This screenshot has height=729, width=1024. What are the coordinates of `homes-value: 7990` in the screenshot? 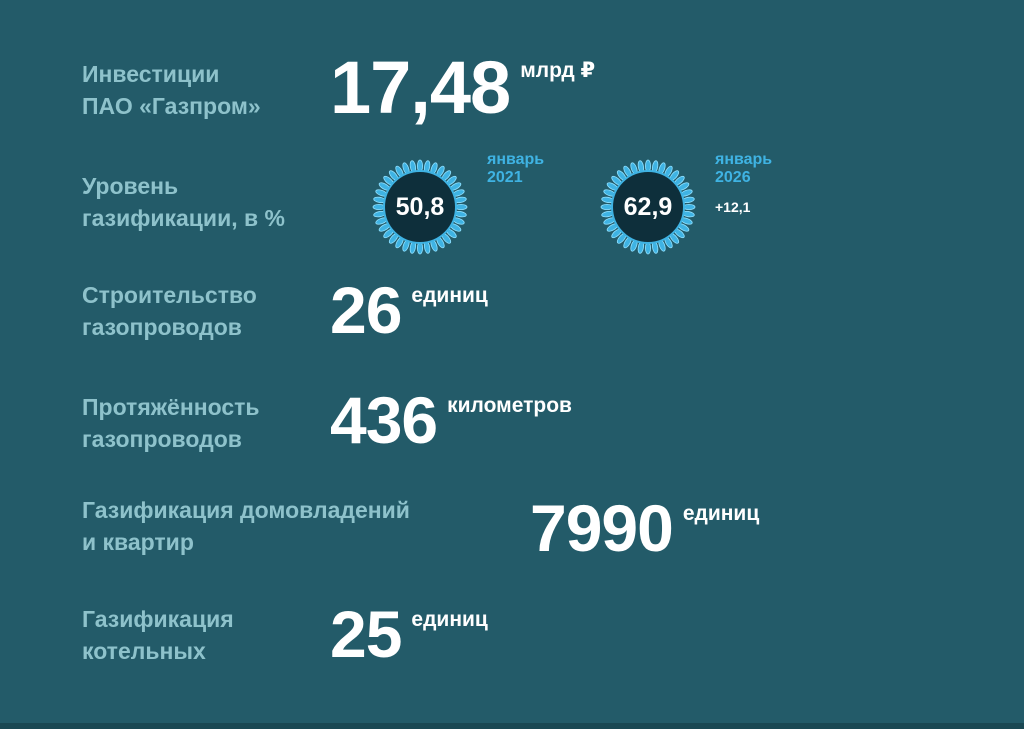 It's located at (602, 528).